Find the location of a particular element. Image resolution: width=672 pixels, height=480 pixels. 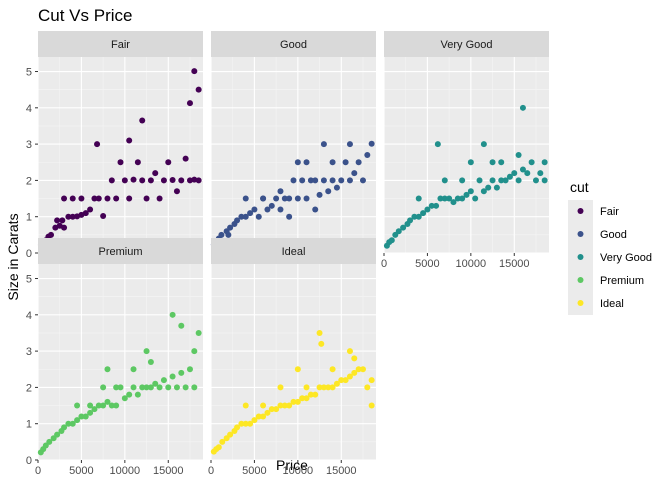

legend-label: Premium is located at coordinates (622, 281).